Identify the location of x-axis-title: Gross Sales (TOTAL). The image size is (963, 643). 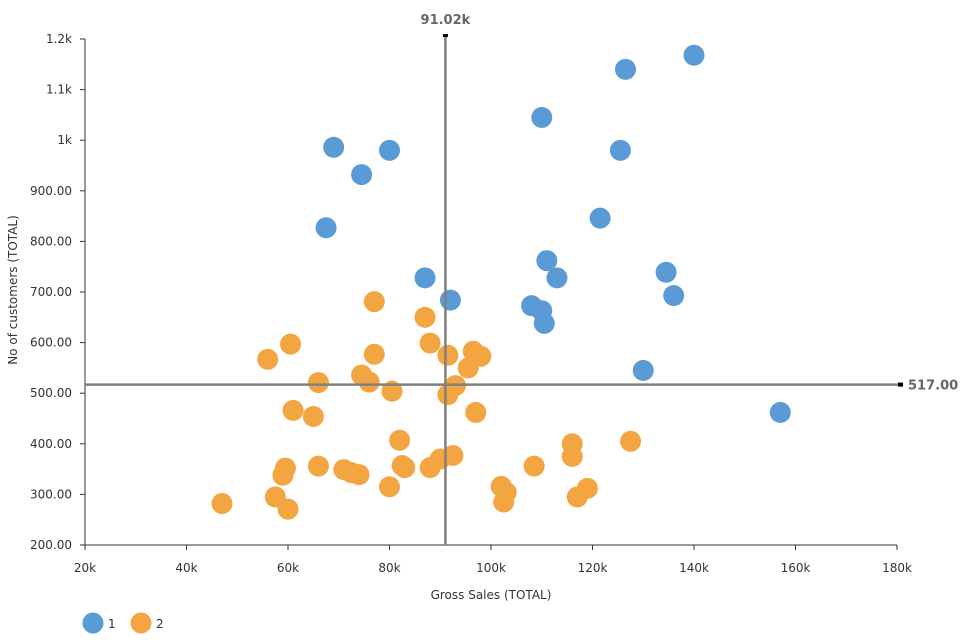
(491, 595).